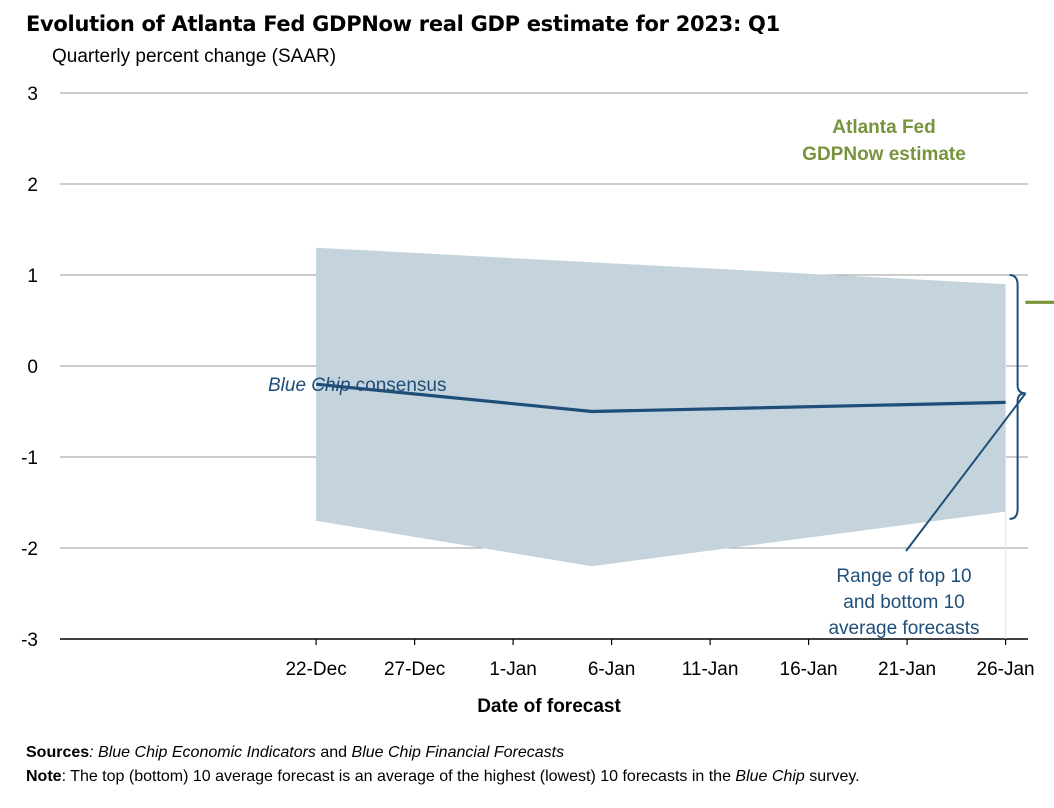 This screenshot has height=808, width=1054. What do you see at coordinates (832, 776) in the screenshot?
I see `note-end: survey.` at bounding box center [832, 776].